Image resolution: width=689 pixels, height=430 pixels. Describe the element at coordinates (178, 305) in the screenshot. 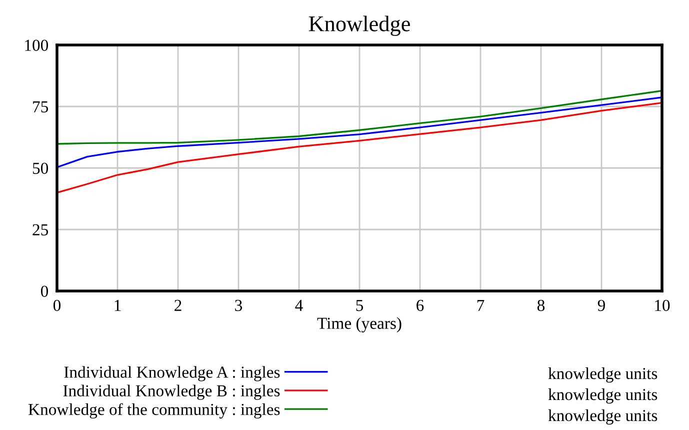

I see `x-tick-label: 2` at that location.